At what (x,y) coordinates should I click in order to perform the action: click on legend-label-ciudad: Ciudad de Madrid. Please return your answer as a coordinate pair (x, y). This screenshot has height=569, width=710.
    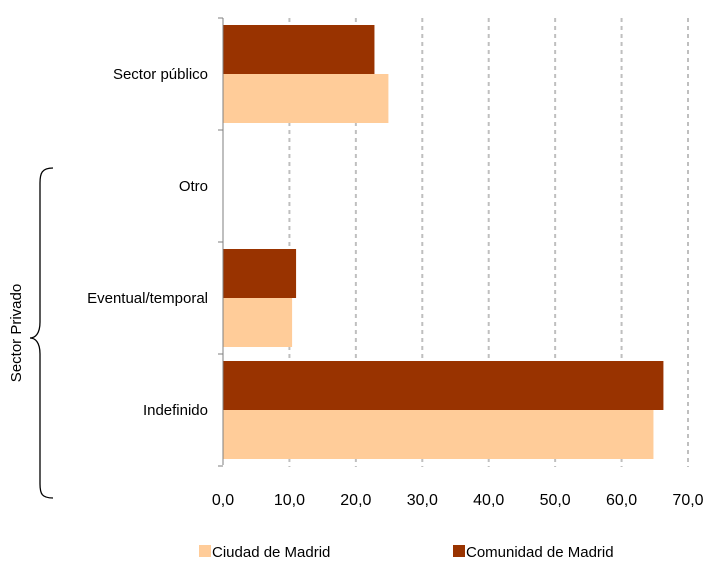
    Looking at the image, I should click on (271, 552).